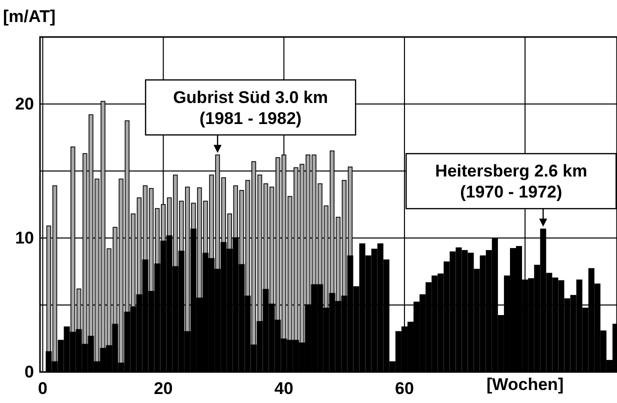 Image resolution: width=617 pixels, height=403 pixels. What do you see at coordinates (404, 388) in the screenshot?
I see `x-tick-label: 60` at bounding box center [404, 388].